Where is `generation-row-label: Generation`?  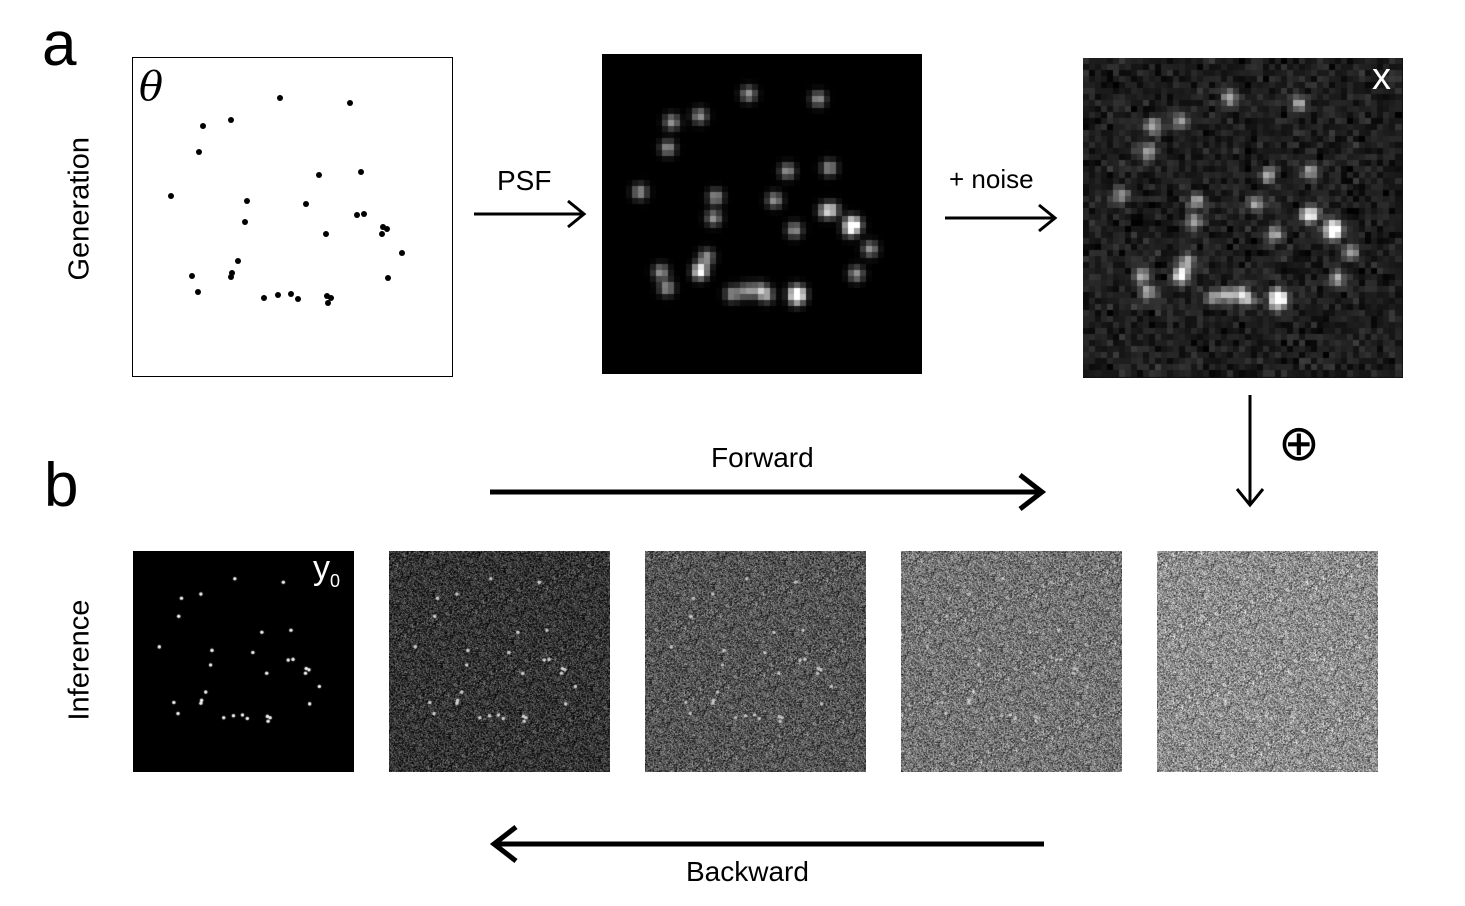
generation-row-label: Generation is located at coordinates (79, 209).